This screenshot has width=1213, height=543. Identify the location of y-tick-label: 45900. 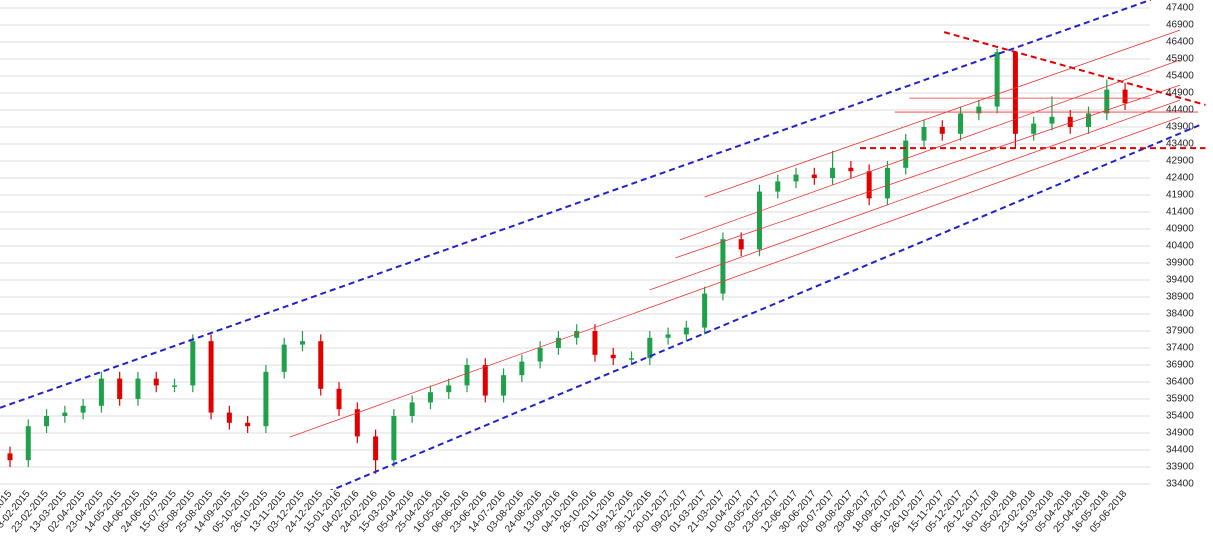
(1180, 59).